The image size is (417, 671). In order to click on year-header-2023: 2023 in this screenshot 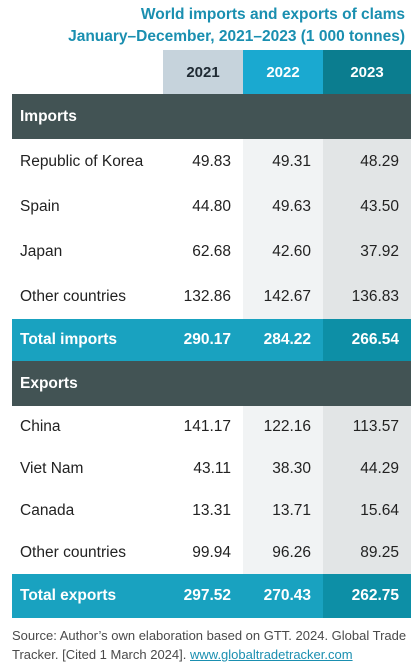, I will do `click(367, 72)`.